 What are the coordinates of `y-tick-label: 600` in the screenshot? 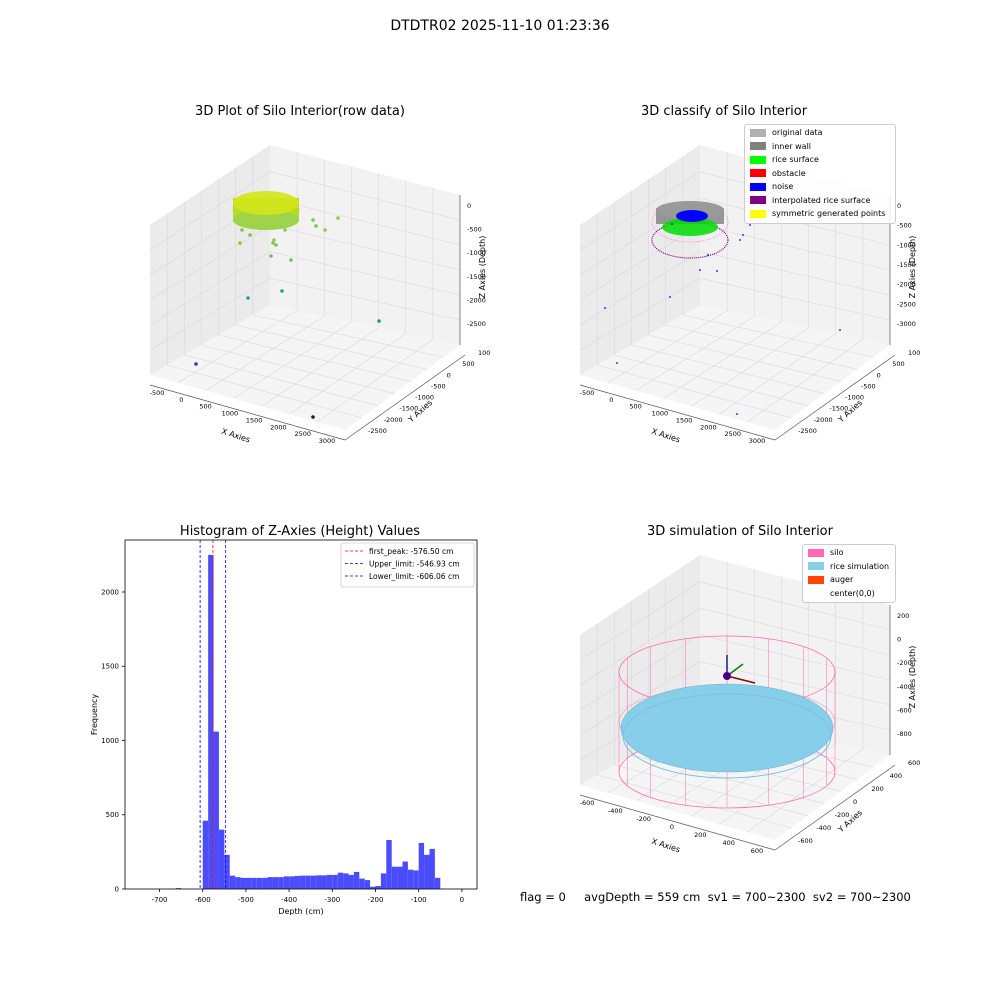 It's located at (914, 763).